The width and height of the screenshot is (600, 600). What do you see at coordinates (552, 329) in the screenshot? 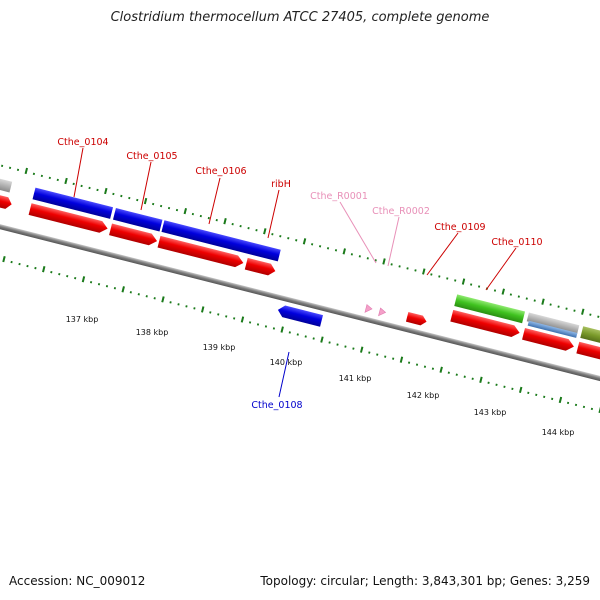
I see `gene-feature-0110-b` at bounding box center [552, 329].